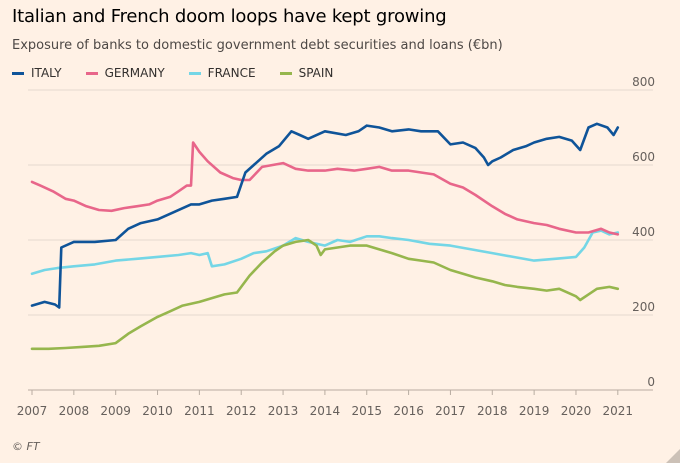 This screenshot has height=463, width=680. I want to click on series-line-france, so click(325, 252).